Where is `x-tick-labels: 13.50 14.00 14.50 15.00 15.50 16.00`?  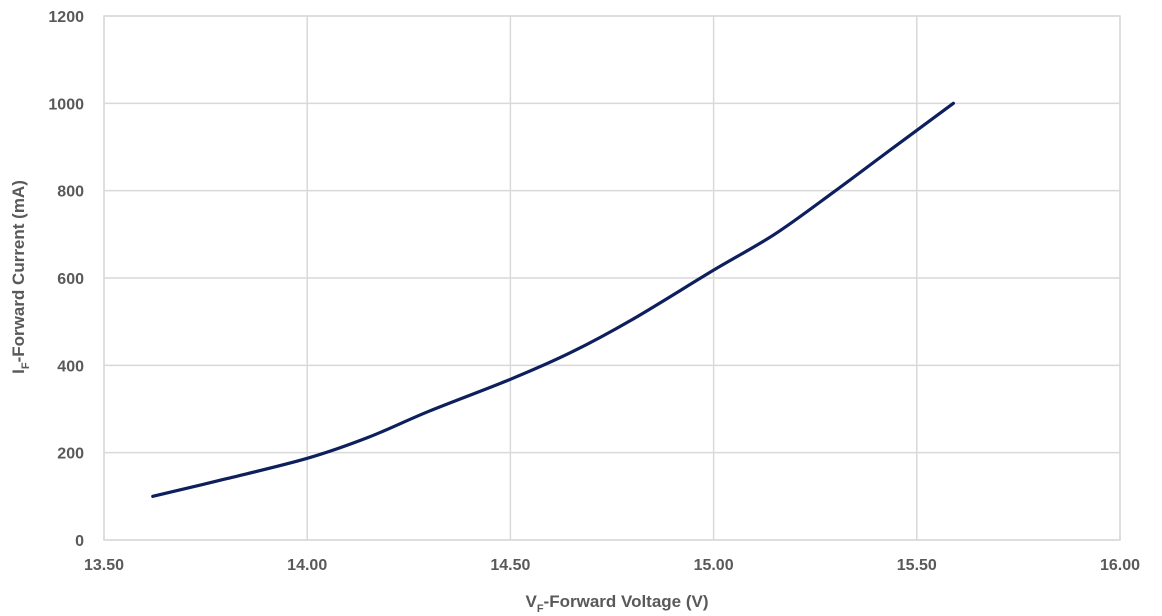 x-tick-labels: 13.50 14.00 14.50 15.00 15.50 16.00 is located at coordinates (612, 565).